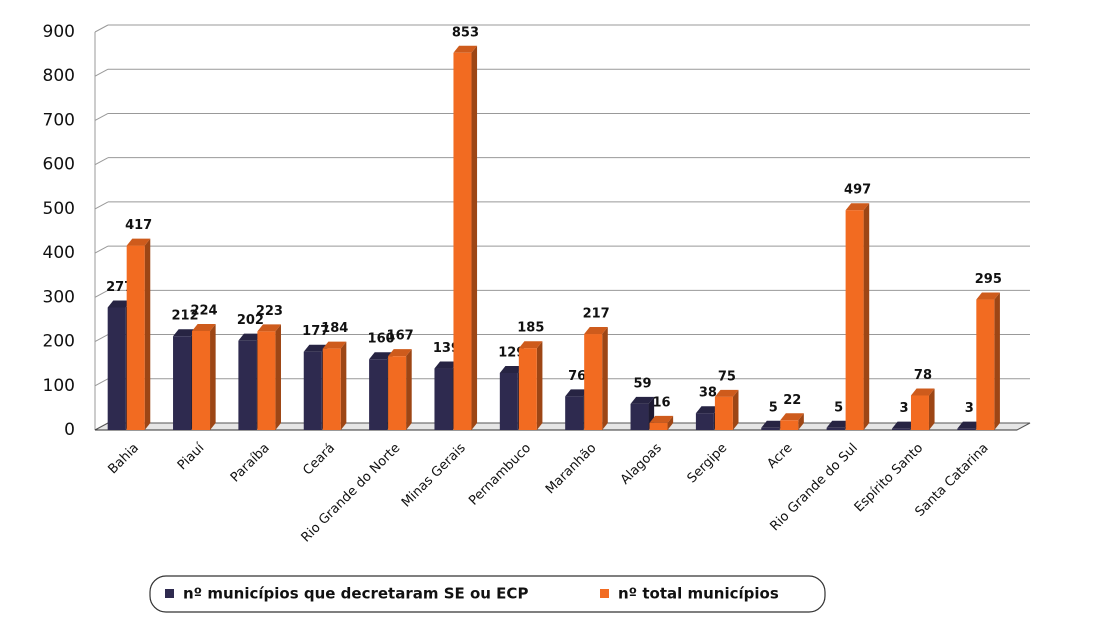 The image size is (1105, 625). Describe the element at coordinates (138, 225) in the screenshot. I see `value-label: 417` at that location.